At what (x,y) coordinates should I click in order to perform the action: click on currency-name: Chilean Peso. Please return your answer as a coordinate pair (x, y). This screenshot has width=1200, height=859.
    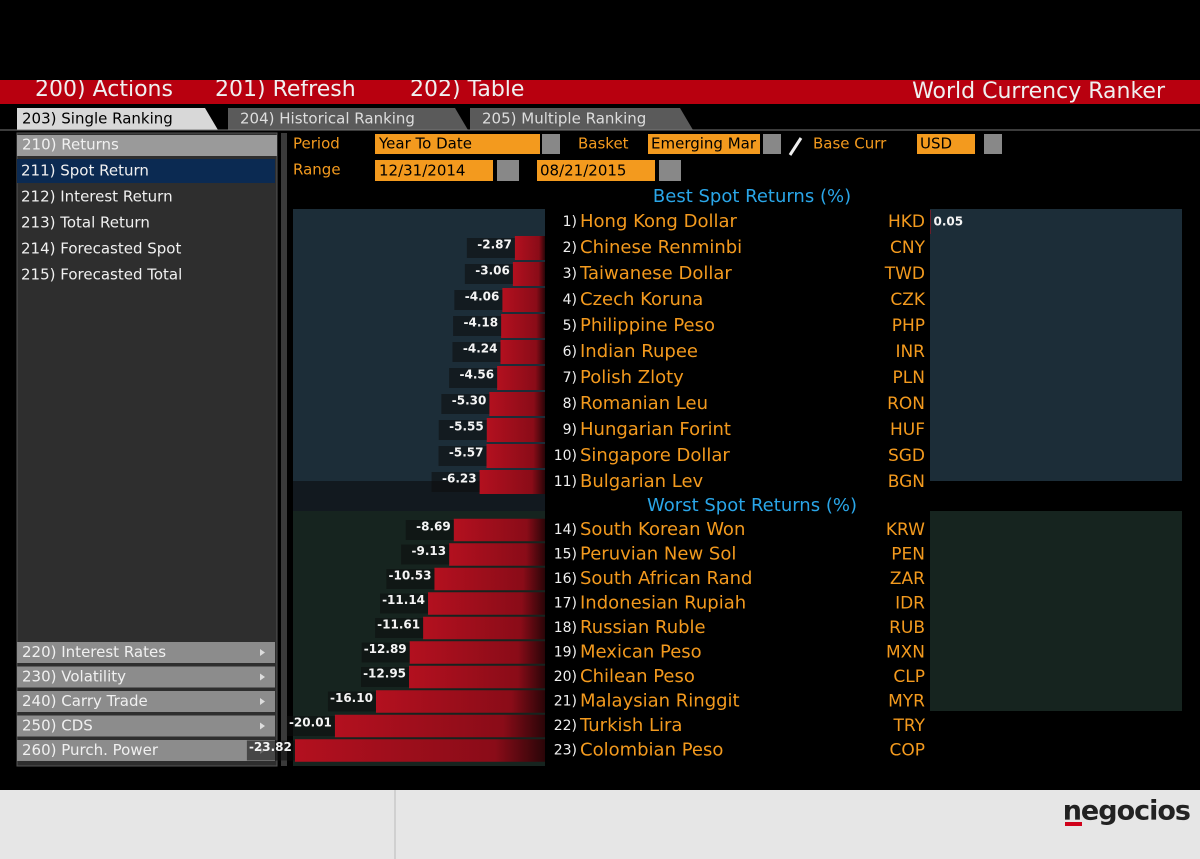
    Looking at the image, I should click on (637, 676).